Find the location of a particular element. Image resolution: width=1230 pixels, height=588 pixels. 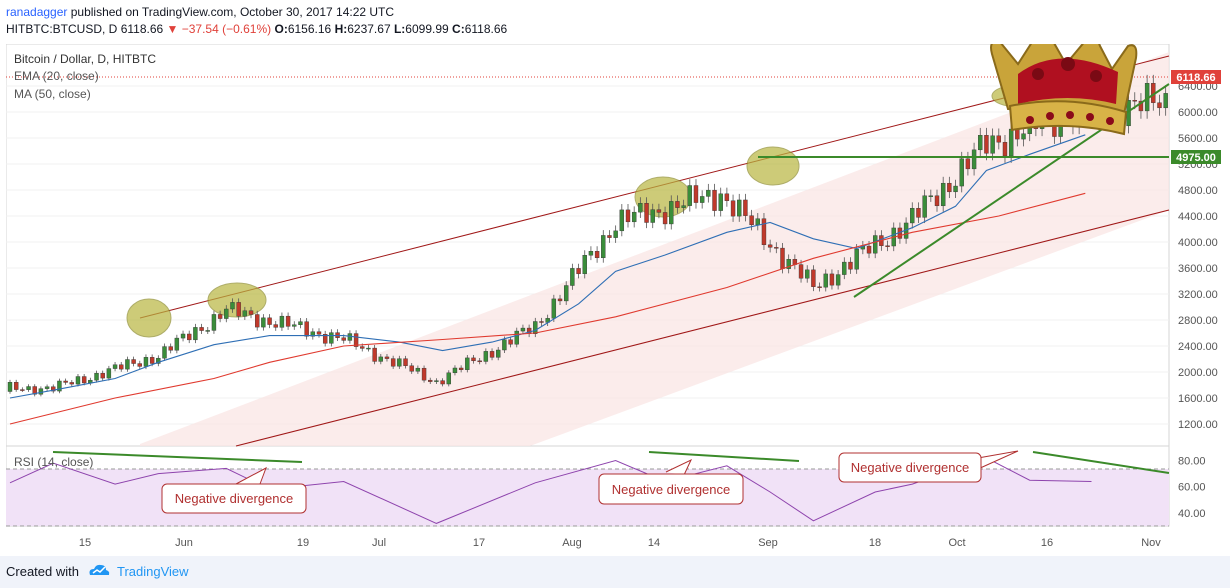

time-tick-label: 18 is located at coordinates (875, 543).